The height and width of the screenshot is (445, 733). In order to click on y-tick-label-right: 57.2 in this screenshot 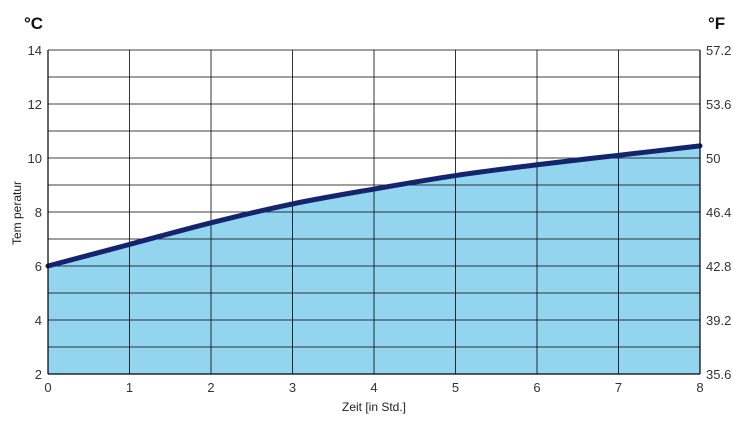, I will do `click(718, 50)`.